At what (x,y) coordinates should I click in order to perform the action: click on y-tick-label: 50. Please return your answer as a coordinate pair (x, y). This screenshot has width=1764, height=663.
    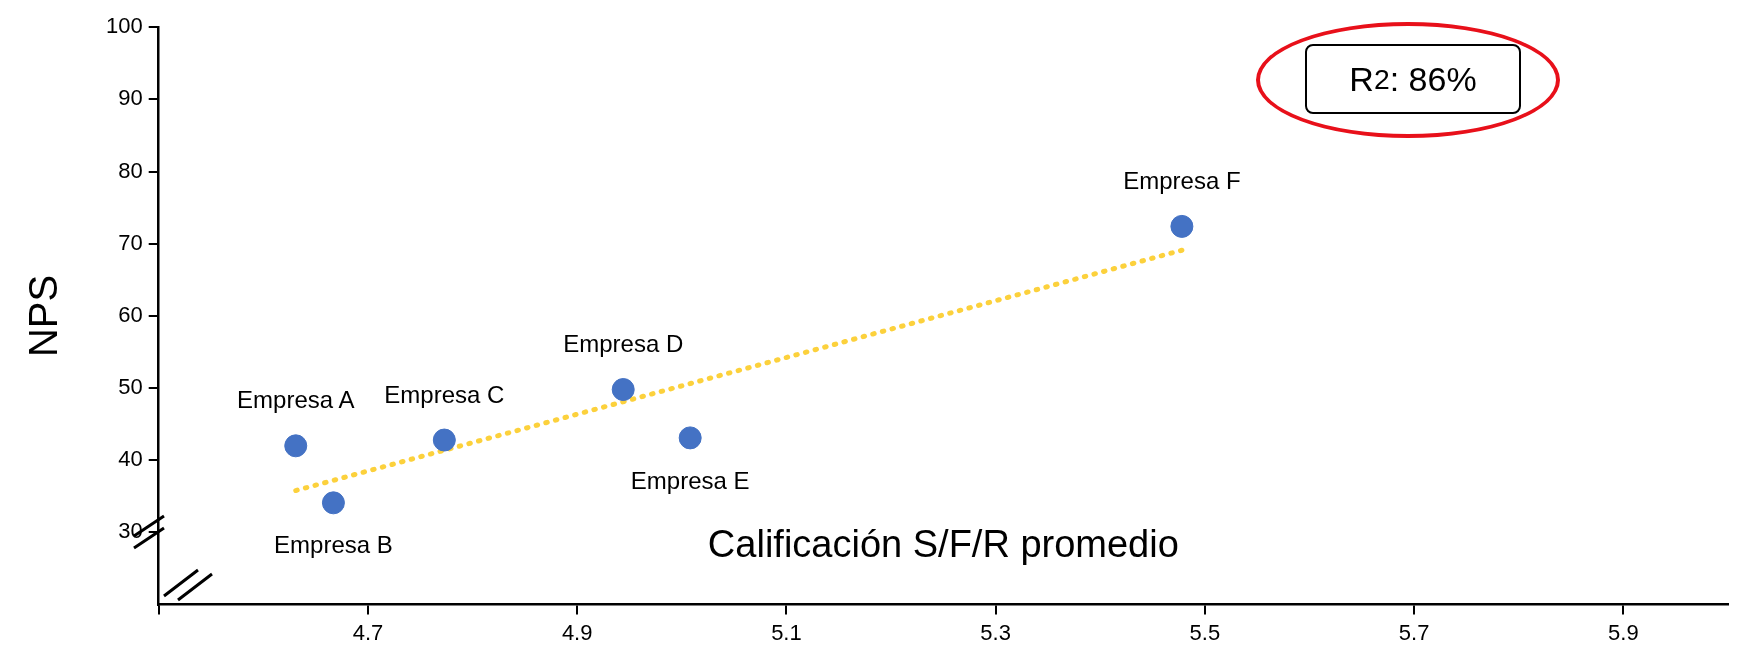
    Looking at the image, I should click on (130, 387).